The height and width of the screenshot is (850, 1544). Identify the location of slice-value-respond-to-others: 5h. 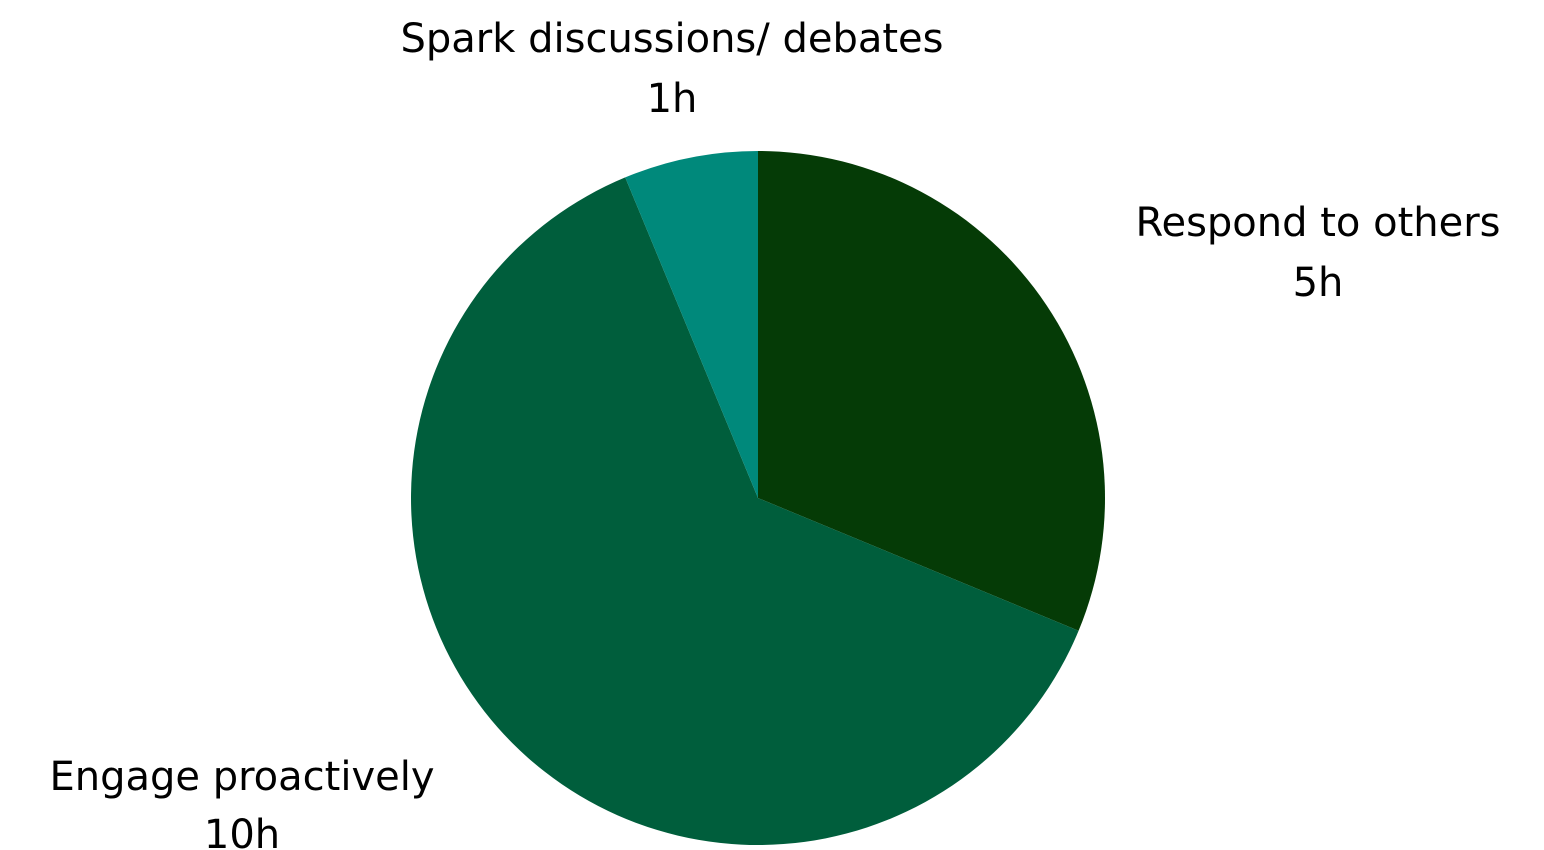
(1318, 283).